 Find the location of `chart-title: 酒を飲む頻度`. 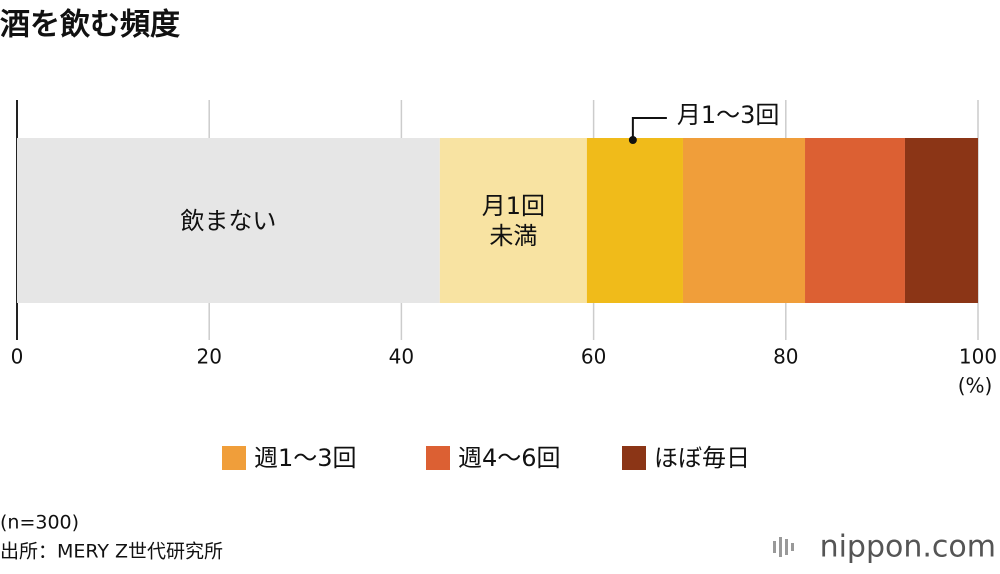

chart-title: 酒を飲む頻度 is located at coordinates (90, 25).